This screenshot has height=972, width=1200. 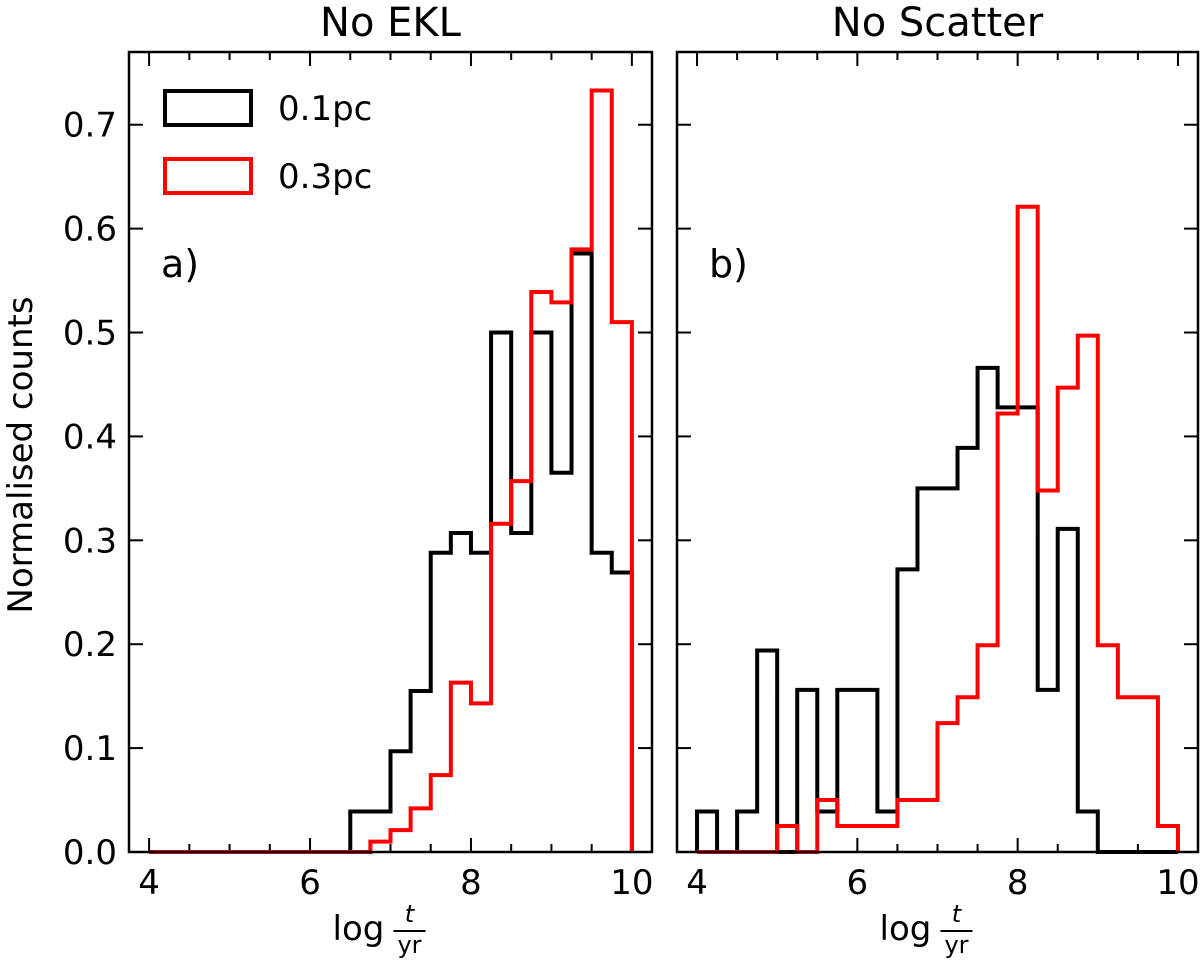 What do you see at coordinates (391, 23) in the screenshot?
I see `panel-title: No EKL` at bounding box center [391, 23].